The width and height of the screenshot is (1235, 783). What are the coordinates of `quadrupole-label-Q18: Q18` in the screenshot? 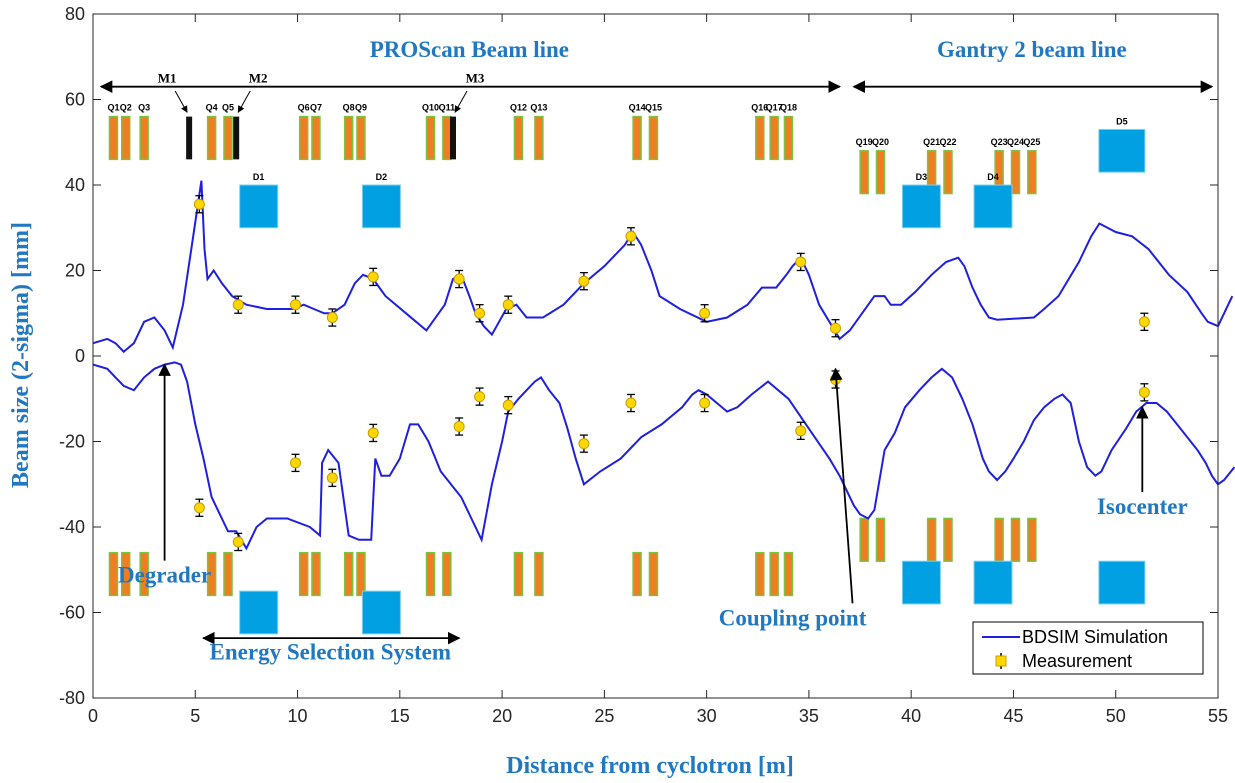 It's located at (788, 108).